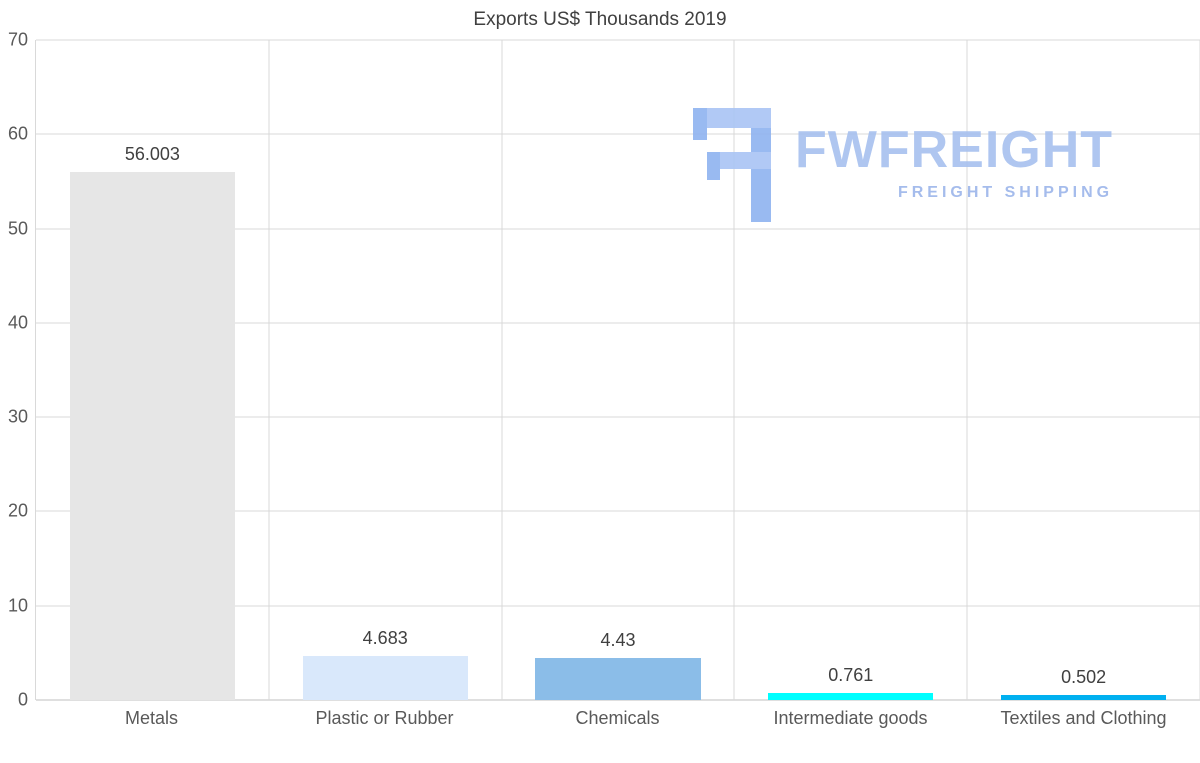 The width and height of the screenshot is (1200, 763). Describe the element at coordinates (17, 133) in the screenshot. I see `y-tick-label: 60` at that location.